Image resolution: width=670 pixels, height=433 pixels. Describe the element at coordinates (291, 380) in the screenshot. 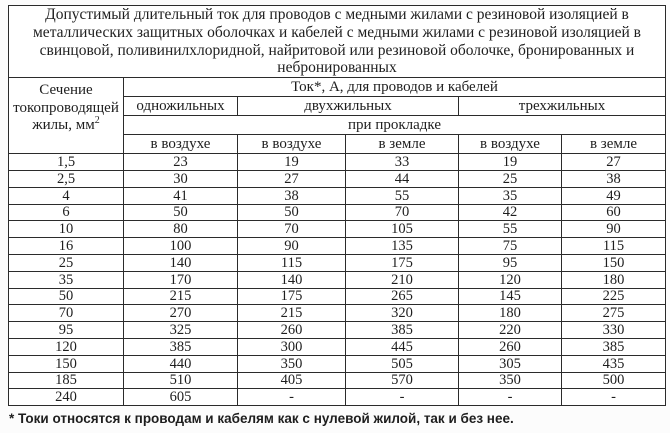

I see `value-cell: 405` at that location.